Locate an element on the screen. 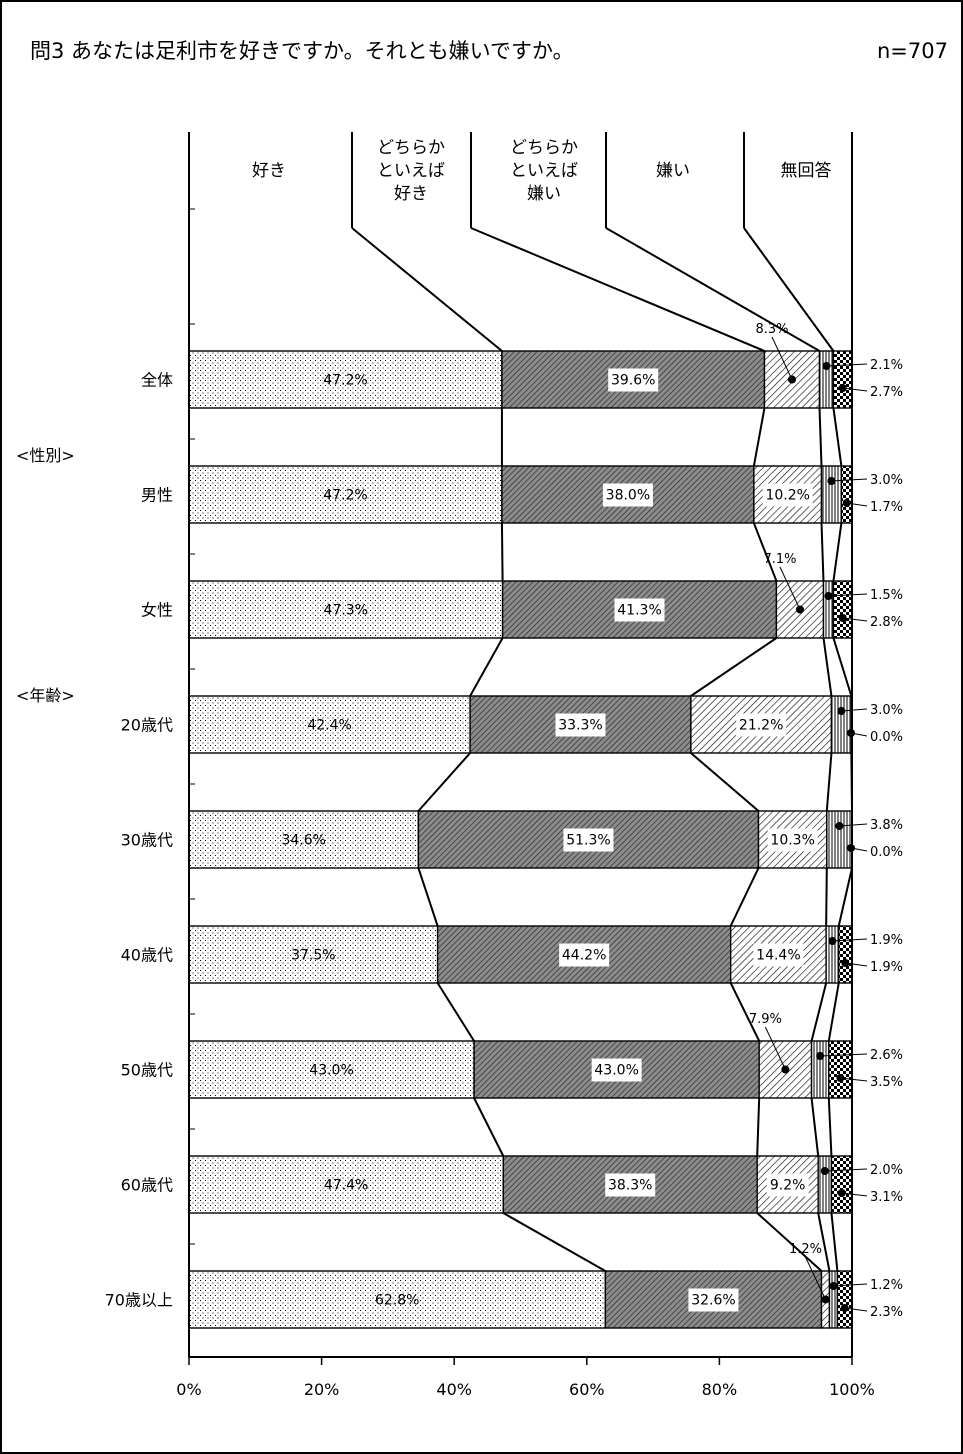 The width and height of the screenshot is (963, 1454). value-label: 3.8% is located at coordinates (886, 825).